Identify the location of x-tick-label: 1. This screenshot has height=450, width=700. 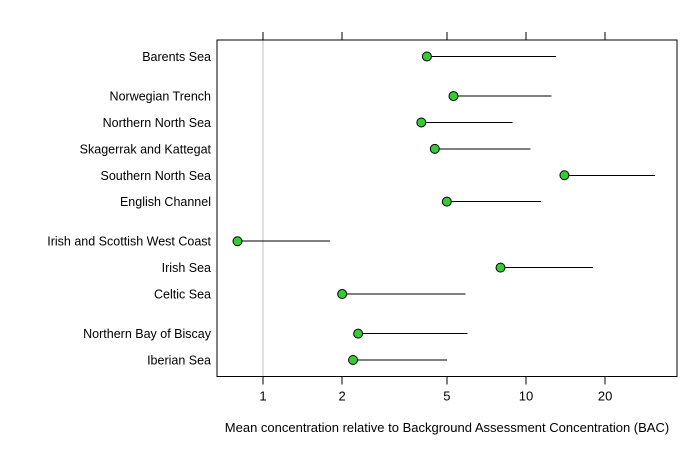
(262, 396).